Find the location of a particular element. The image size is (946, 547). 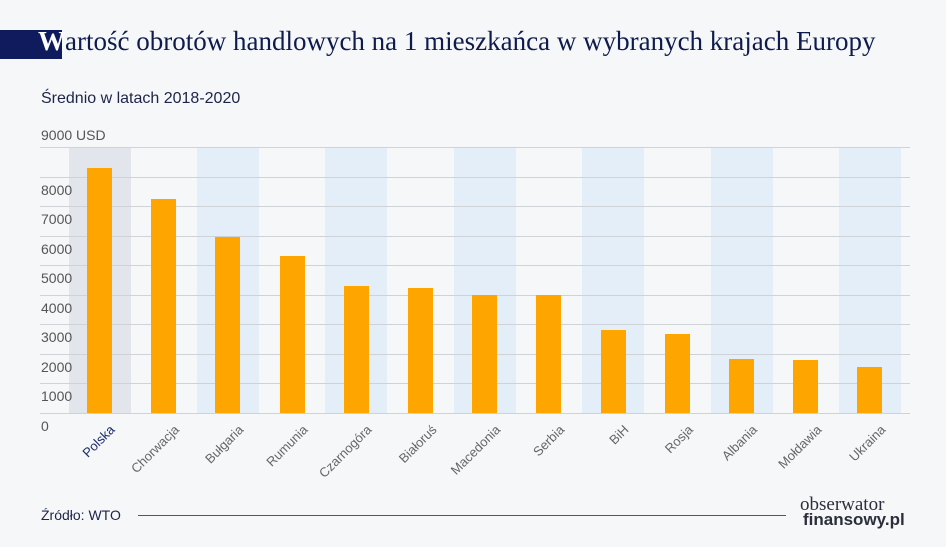

y-tick-label: 4000 is located at coordinates (57, 307).